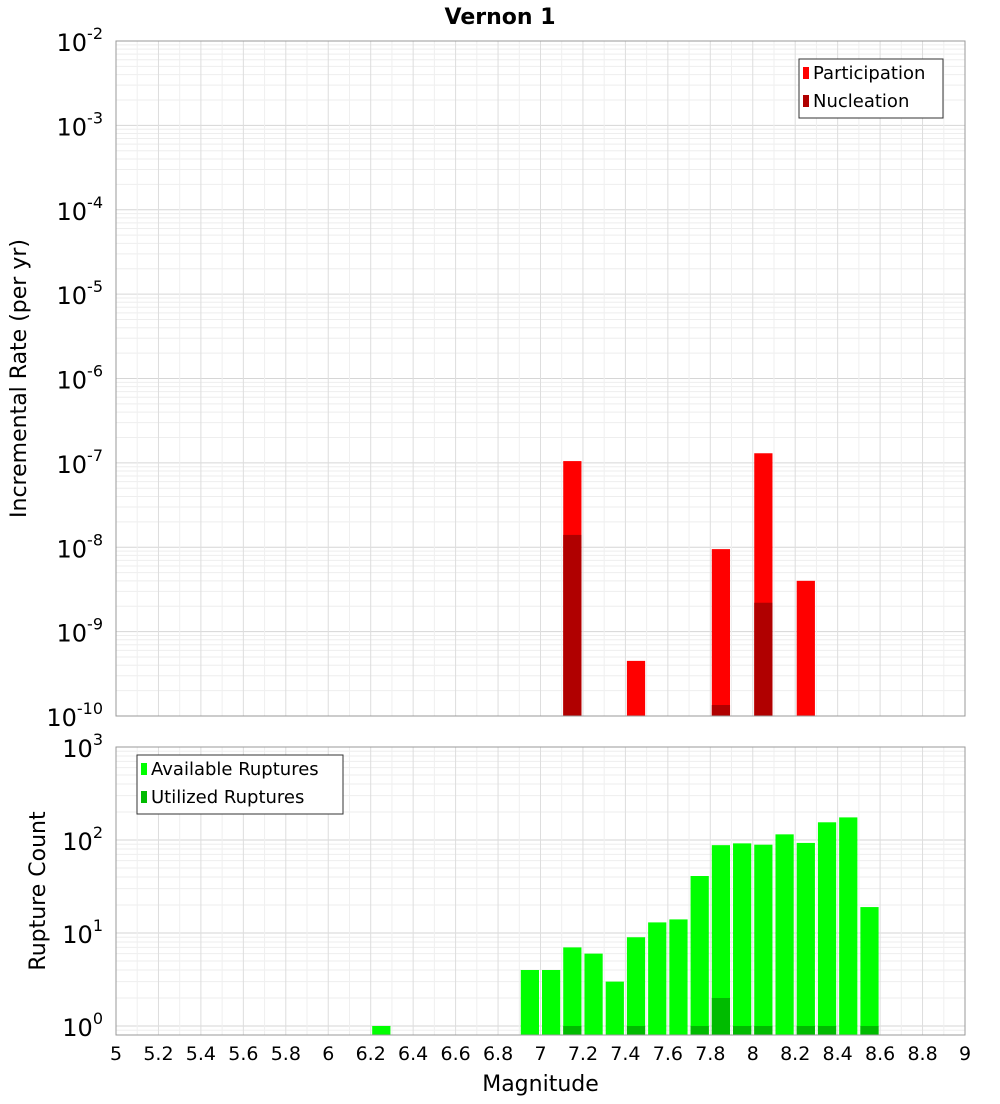 This screenshot has height=1104, width=1000. Describe the element at coordinates (880, 1054) in the screenshot. I see `x-tick-label: 8.6` at that location.